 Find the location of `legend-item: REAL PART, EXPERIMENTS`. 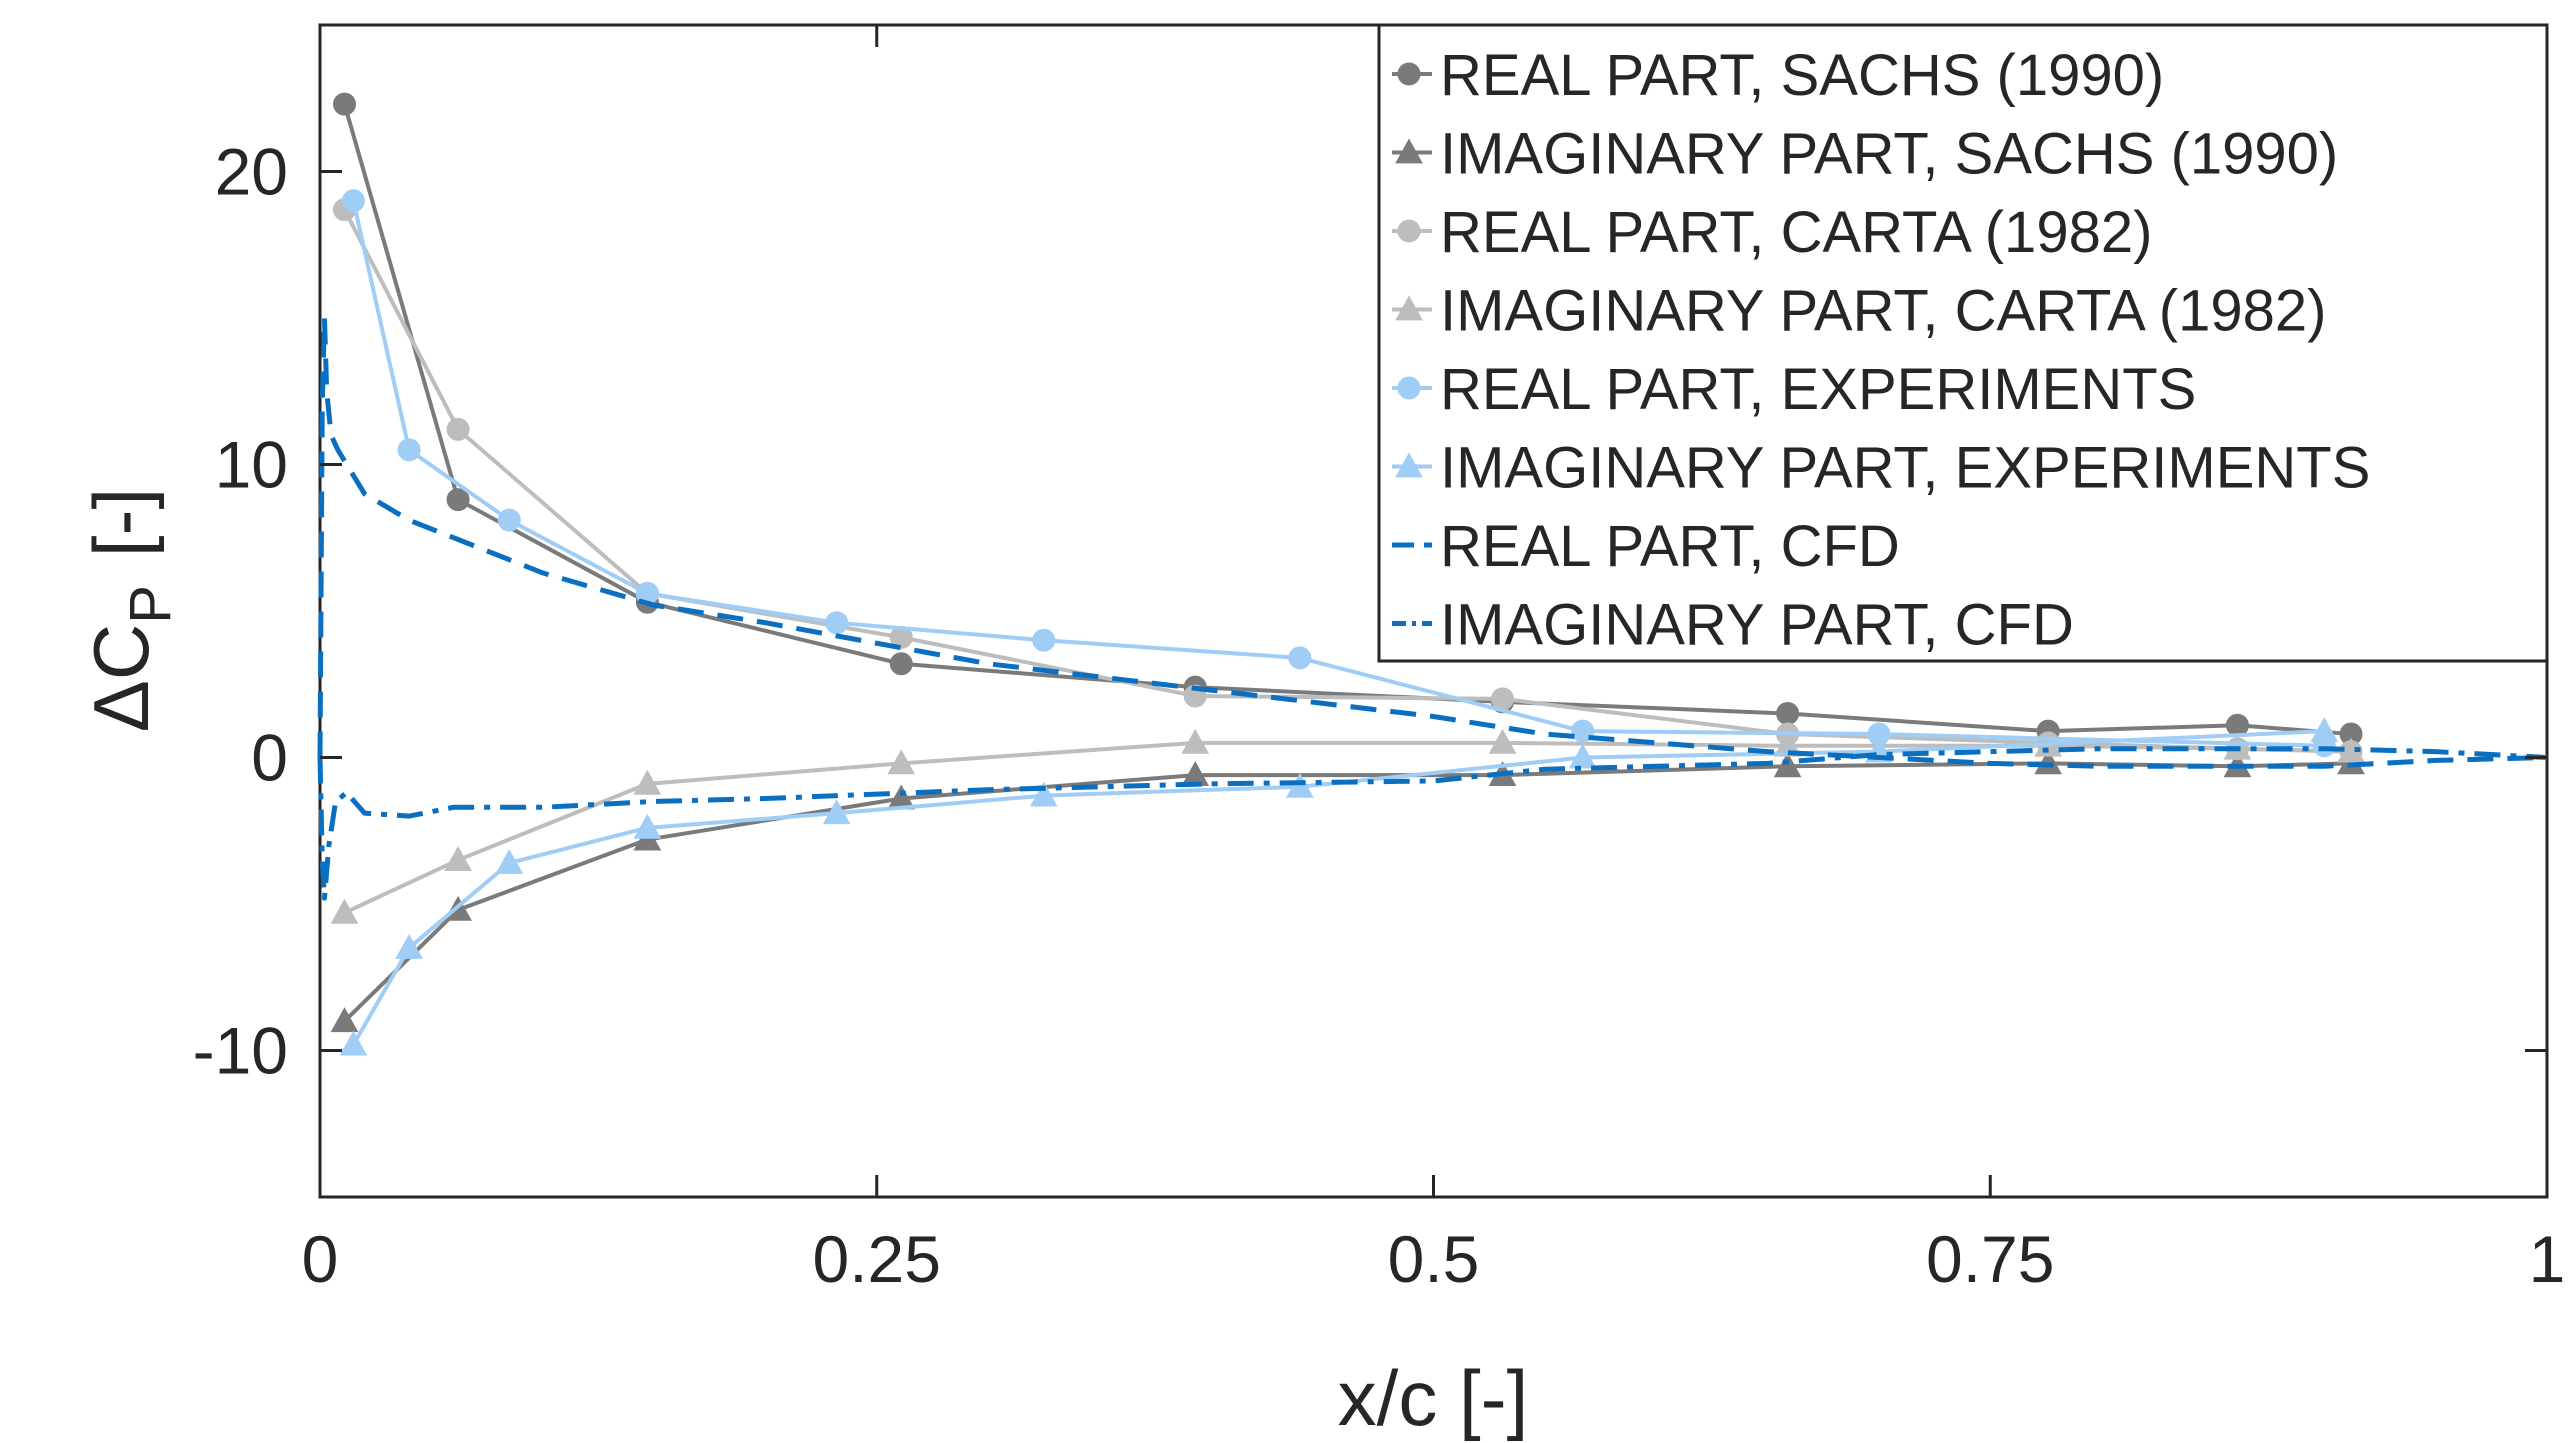

legend-item: REAL PART, EXPERIMENTS is located at coordinates (1794, 389).